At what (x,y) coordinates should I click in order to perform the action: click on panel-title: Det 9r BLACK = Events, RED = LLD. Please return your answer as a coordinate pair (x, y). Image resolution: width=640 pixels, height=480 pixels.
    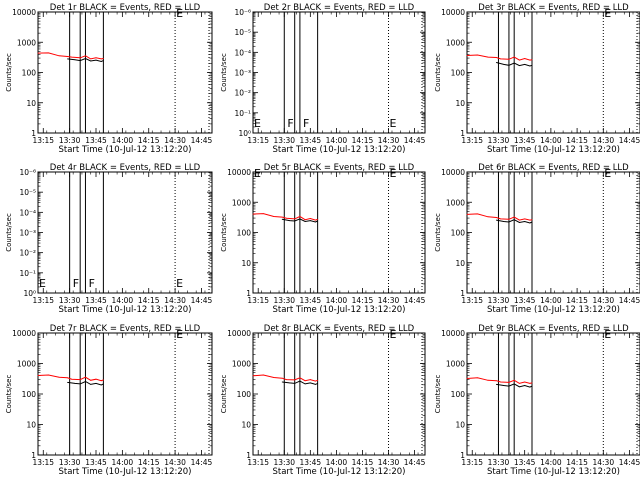
    Looking at the image, I should click on (553, 329).